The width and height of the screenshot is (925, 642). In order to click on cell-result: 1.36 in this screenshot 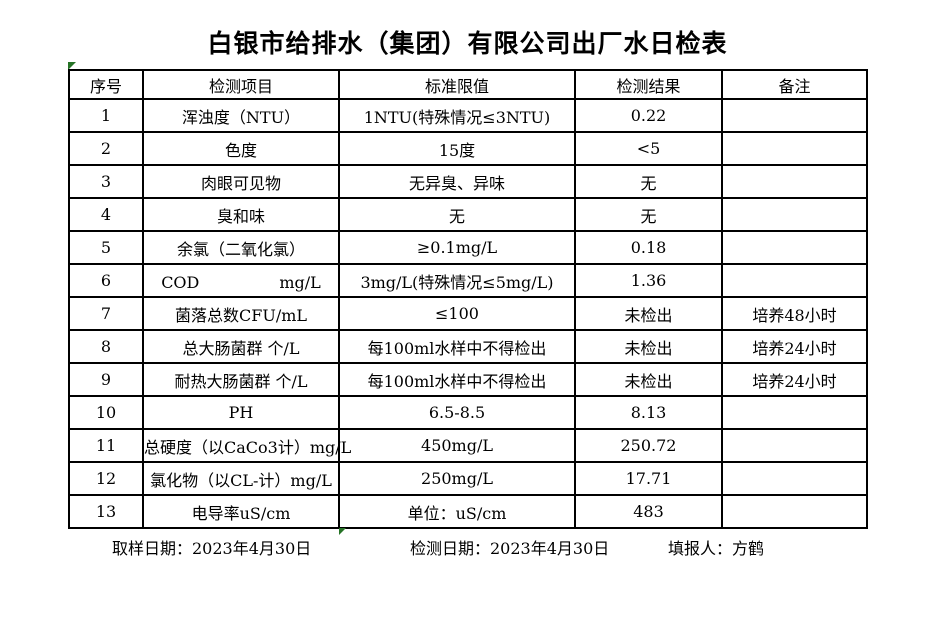, I will do `click(648, 280)`.